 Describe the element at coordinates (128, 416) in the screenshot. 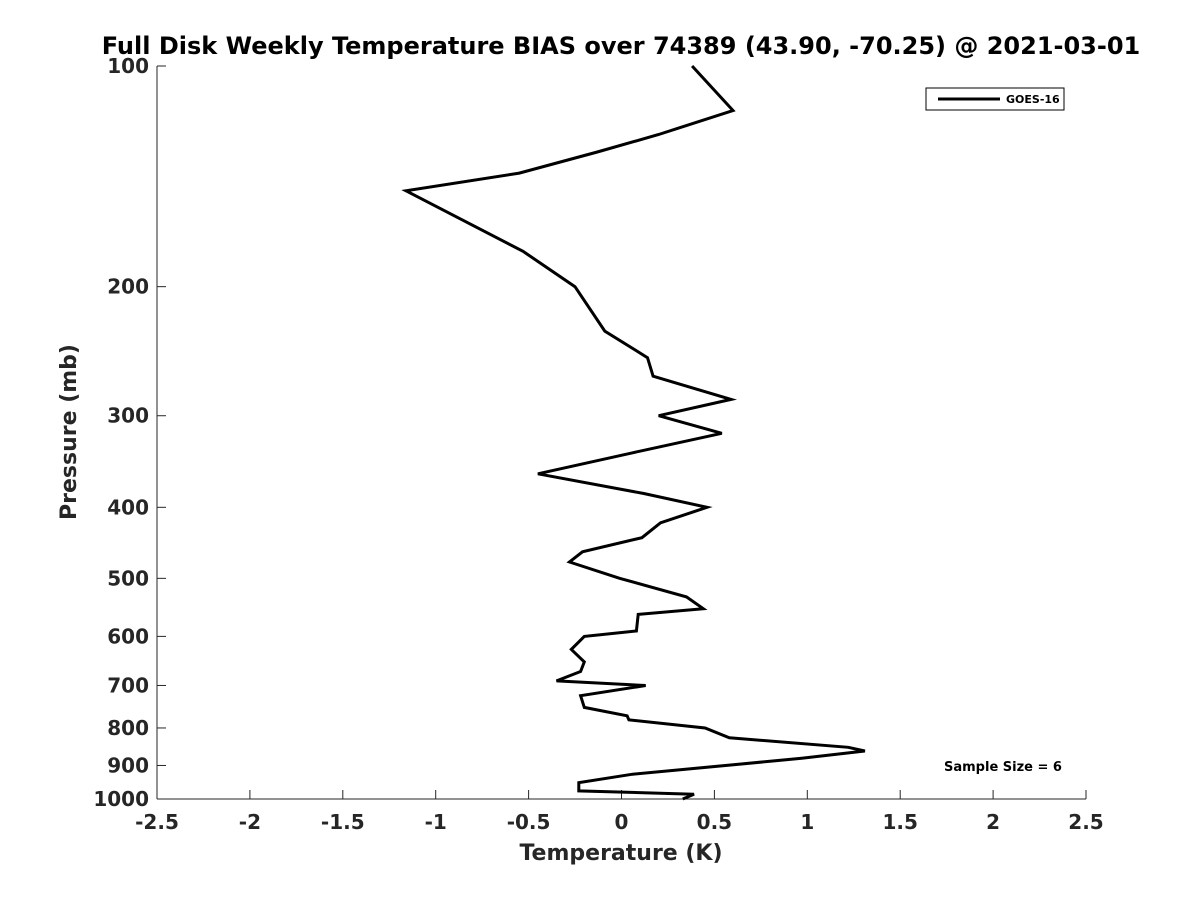

I see `y-tick-label: 300` at that location.